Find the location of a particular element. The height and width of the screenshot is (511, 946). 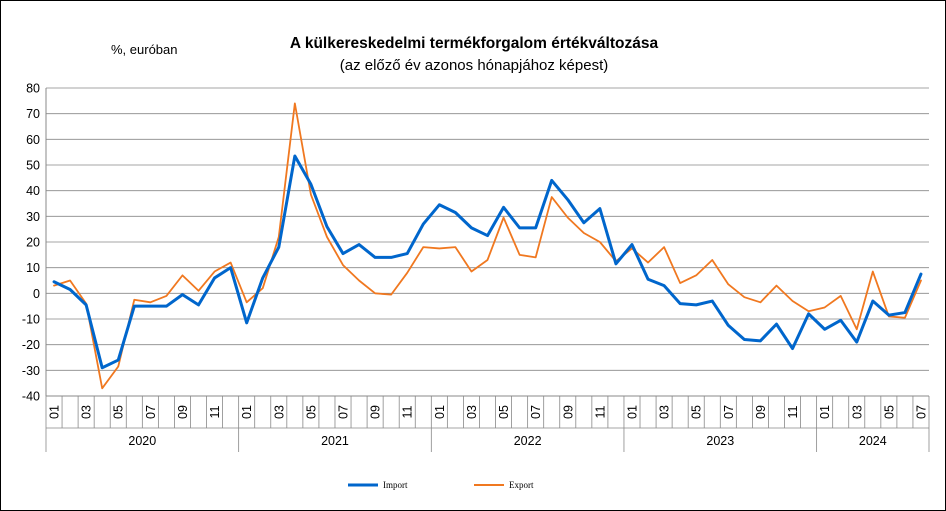

chart-subtitle: (az előző év azonos hónapjához képest) is located at coordinates (474, 65).